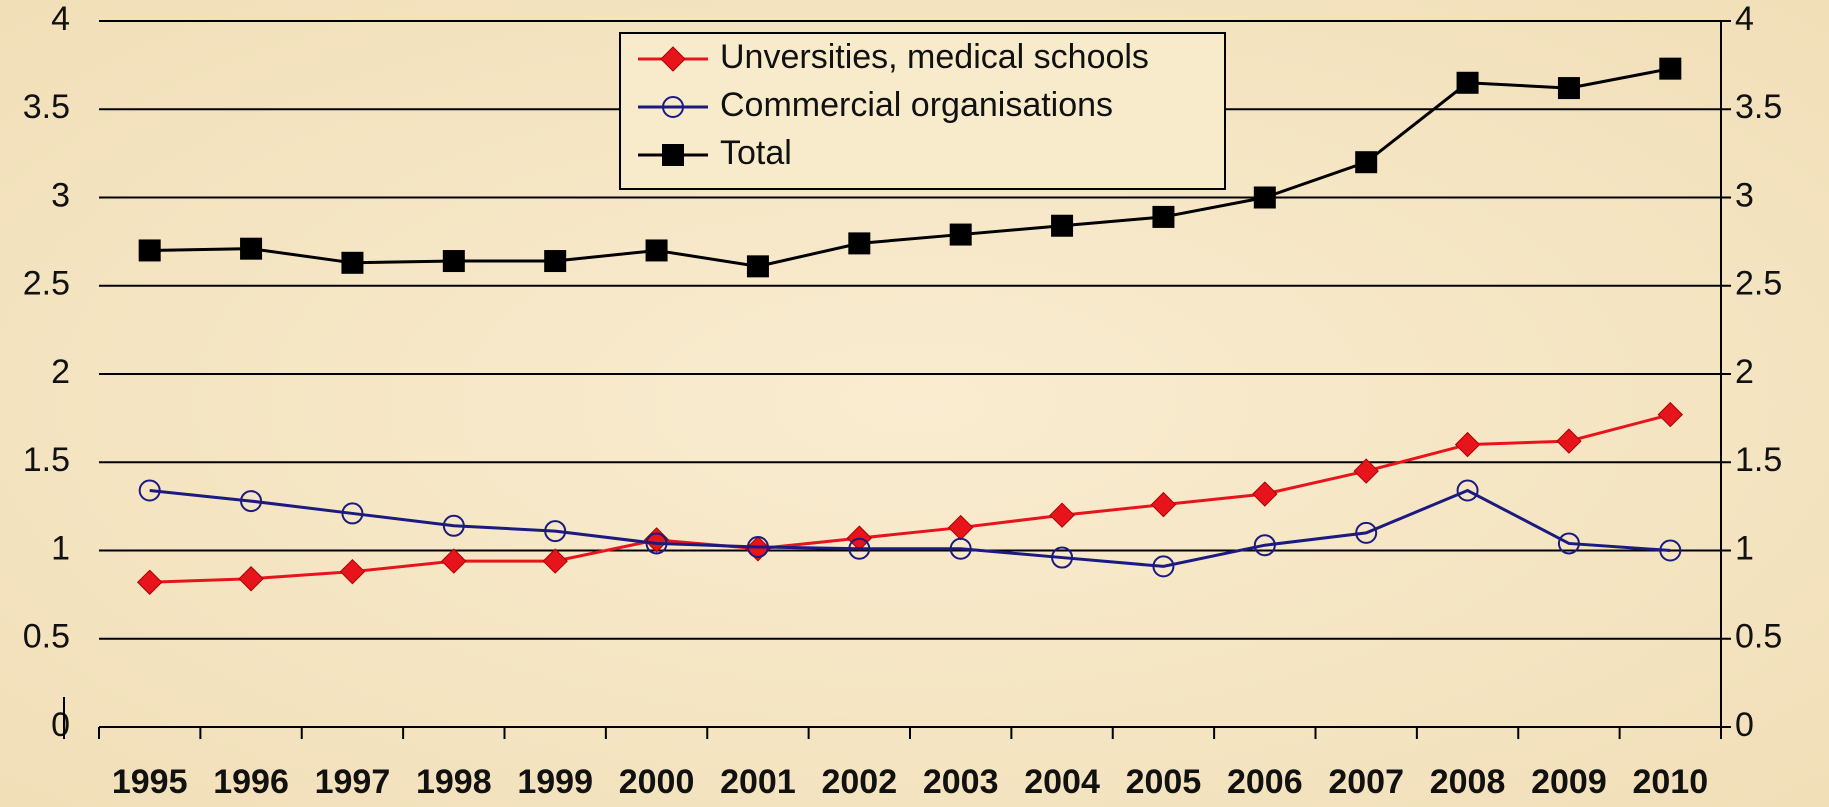 This screenshot has width=1829, height=807. I want to click on x-tick-label: 2010, so click(1670, 782).